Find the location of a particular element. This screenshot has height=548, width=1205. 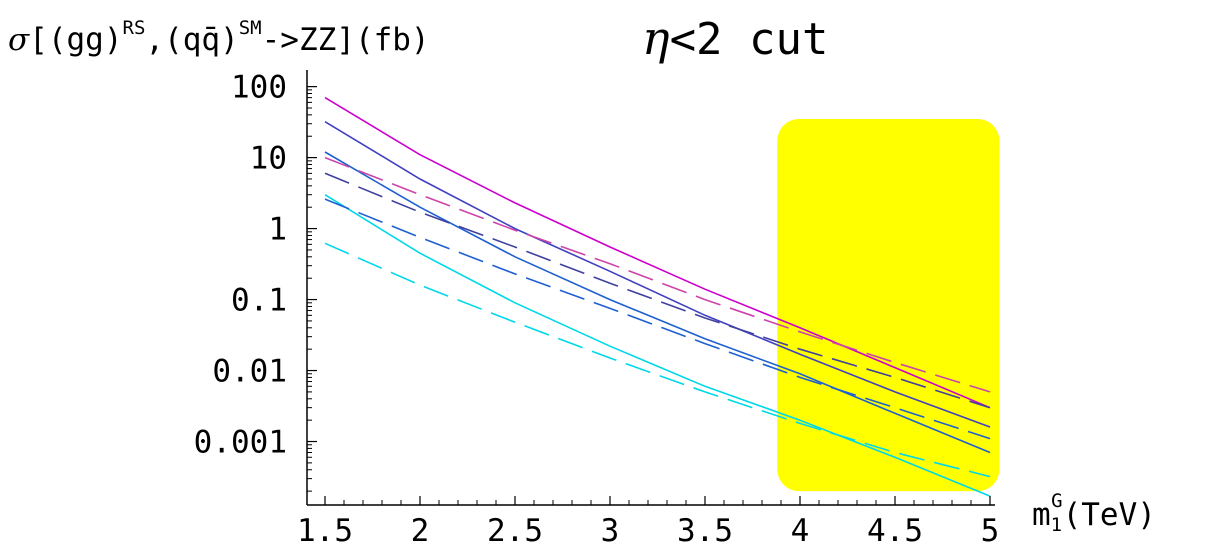

x-tick-label: 2 is located at coordinates (420, 530).